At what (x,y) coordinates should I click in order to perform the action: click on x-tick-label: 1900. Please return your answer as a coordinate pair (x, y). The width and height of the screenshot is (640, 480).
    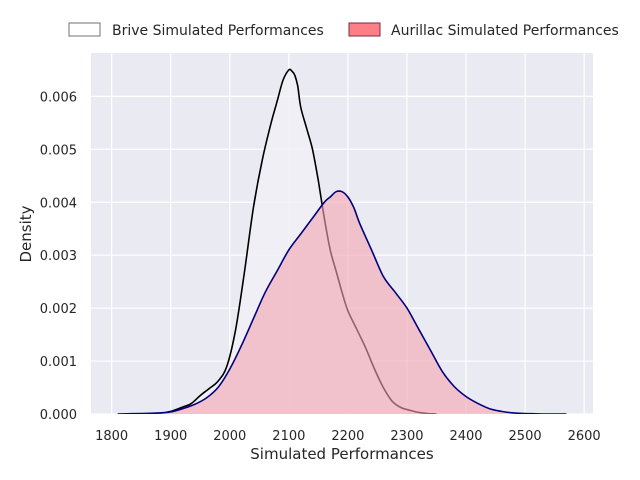
    Looking at the image, I should click on (170, 436).